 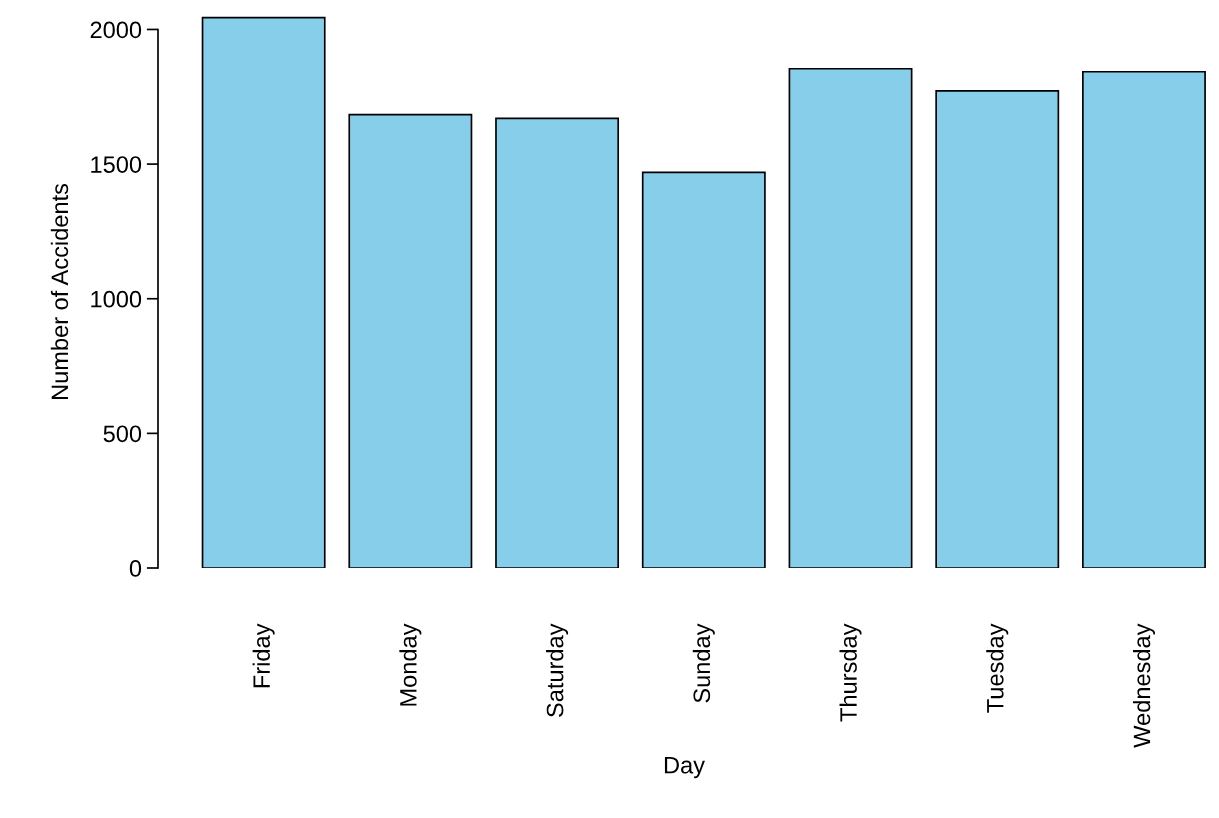 I want to click on x-tick-label: Wednesday, so click(x=1143, y=685).